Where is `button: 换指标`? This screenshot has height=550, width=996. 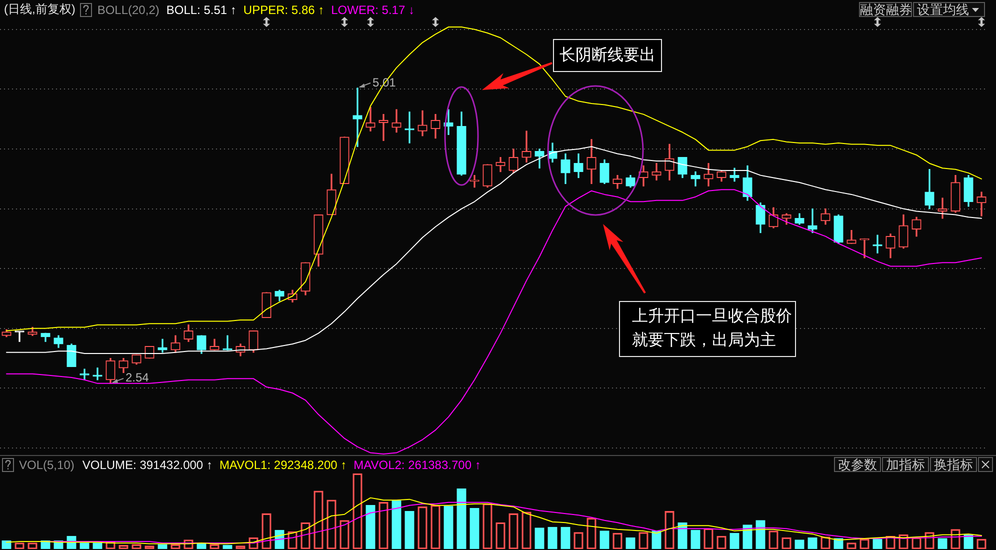 button: 换指标 is located at coordinates (953, 464).